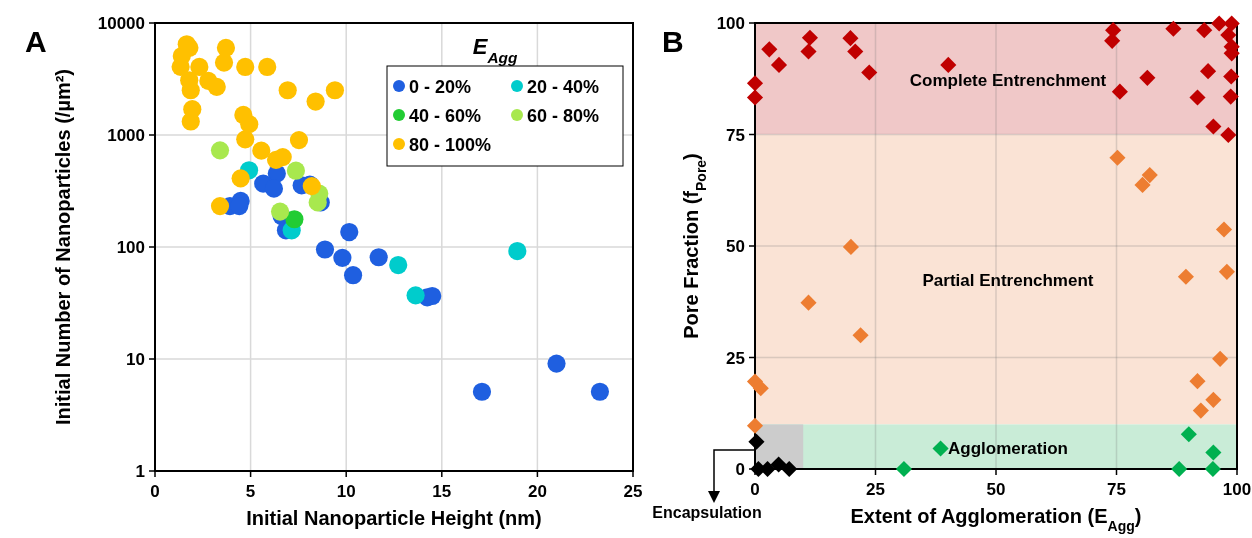 This screenshot has height=538, width=1252. What do you see at coordinates (1008, 281) in the screenshot?
I see `band-label: Partial Entrenchment` at bounding box center [1008, 281].